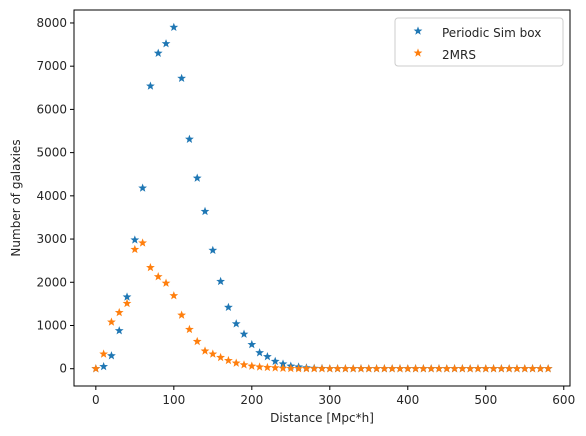 The height and width of the screenshot is (436, 586). I want to click on legend-box, so click(479, 42).